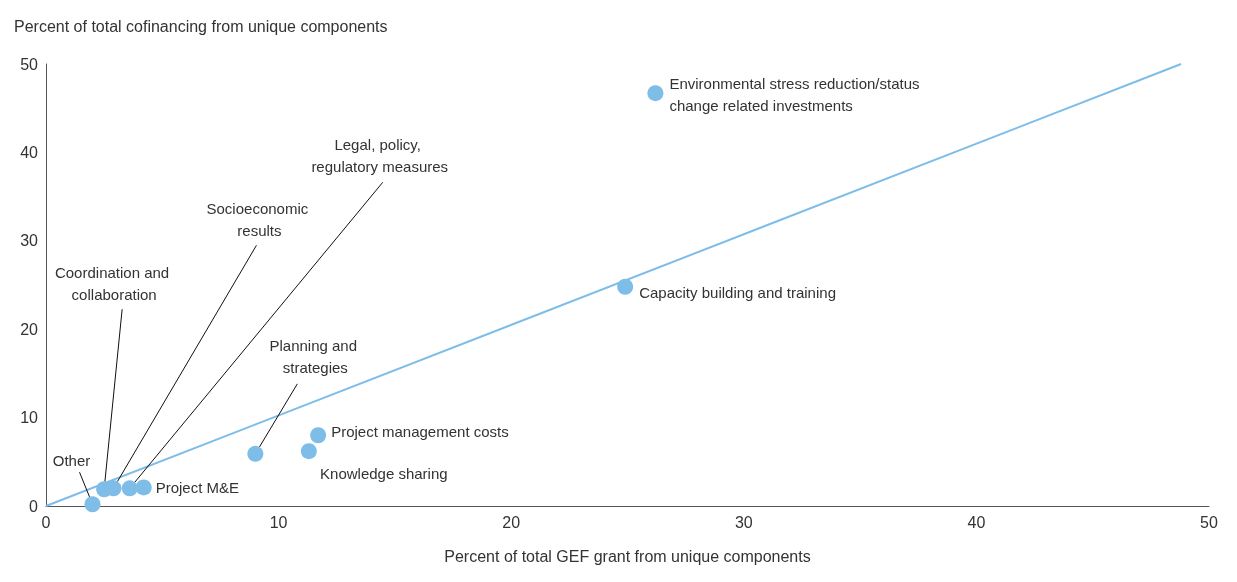 The image size is (1237, 582). What do you see at coordinates (34, 506) in the screenshot?
I see `y-tick-label: 0` at bounding box center [34, 506].